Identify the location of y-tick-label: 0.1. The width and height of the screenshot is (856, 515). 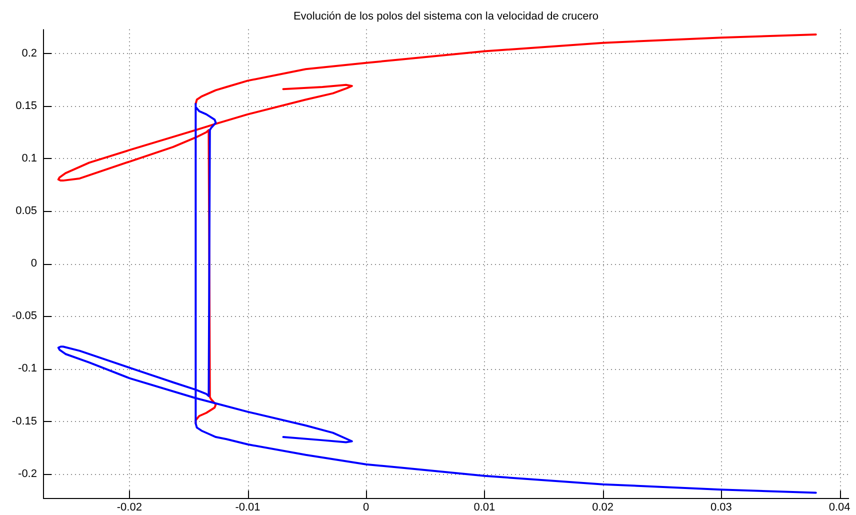
(29, 158).